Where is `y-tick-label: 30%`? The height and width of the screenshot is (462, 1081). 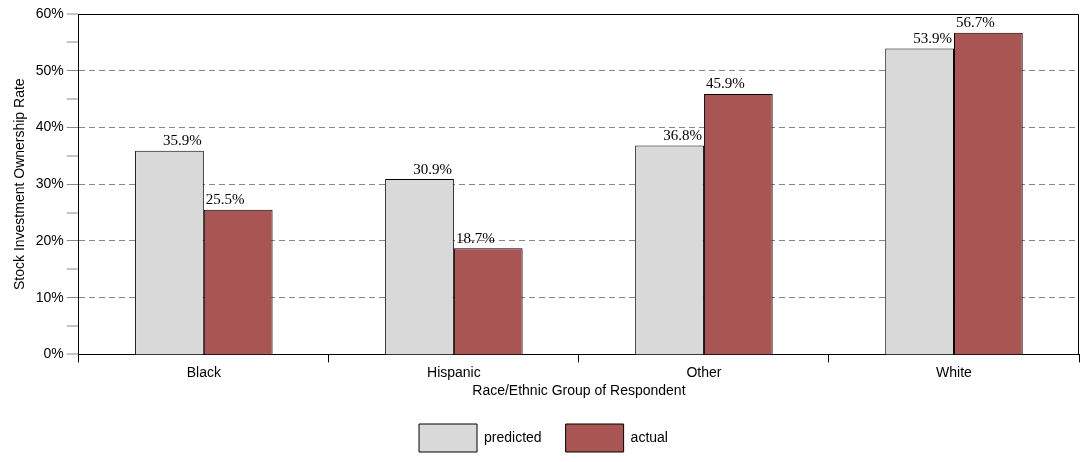 y-tick-label: 30% is located at coordinates (49, 183).